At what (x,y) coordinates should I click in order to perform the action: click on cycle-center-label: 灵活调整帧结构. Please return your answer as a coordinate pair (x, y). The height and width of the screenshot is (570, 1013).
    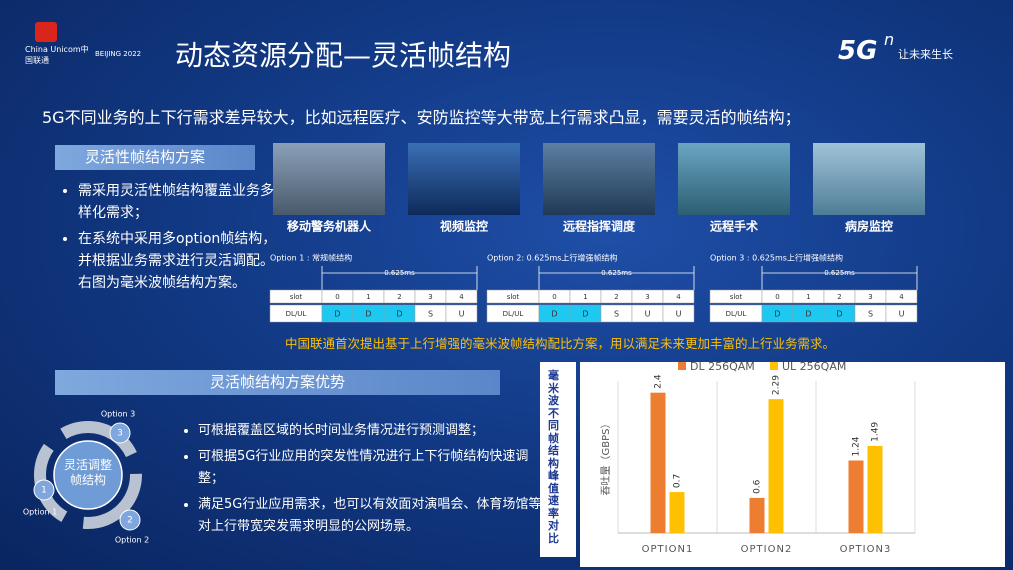
    Looking at the image, I should click on (87, 472).